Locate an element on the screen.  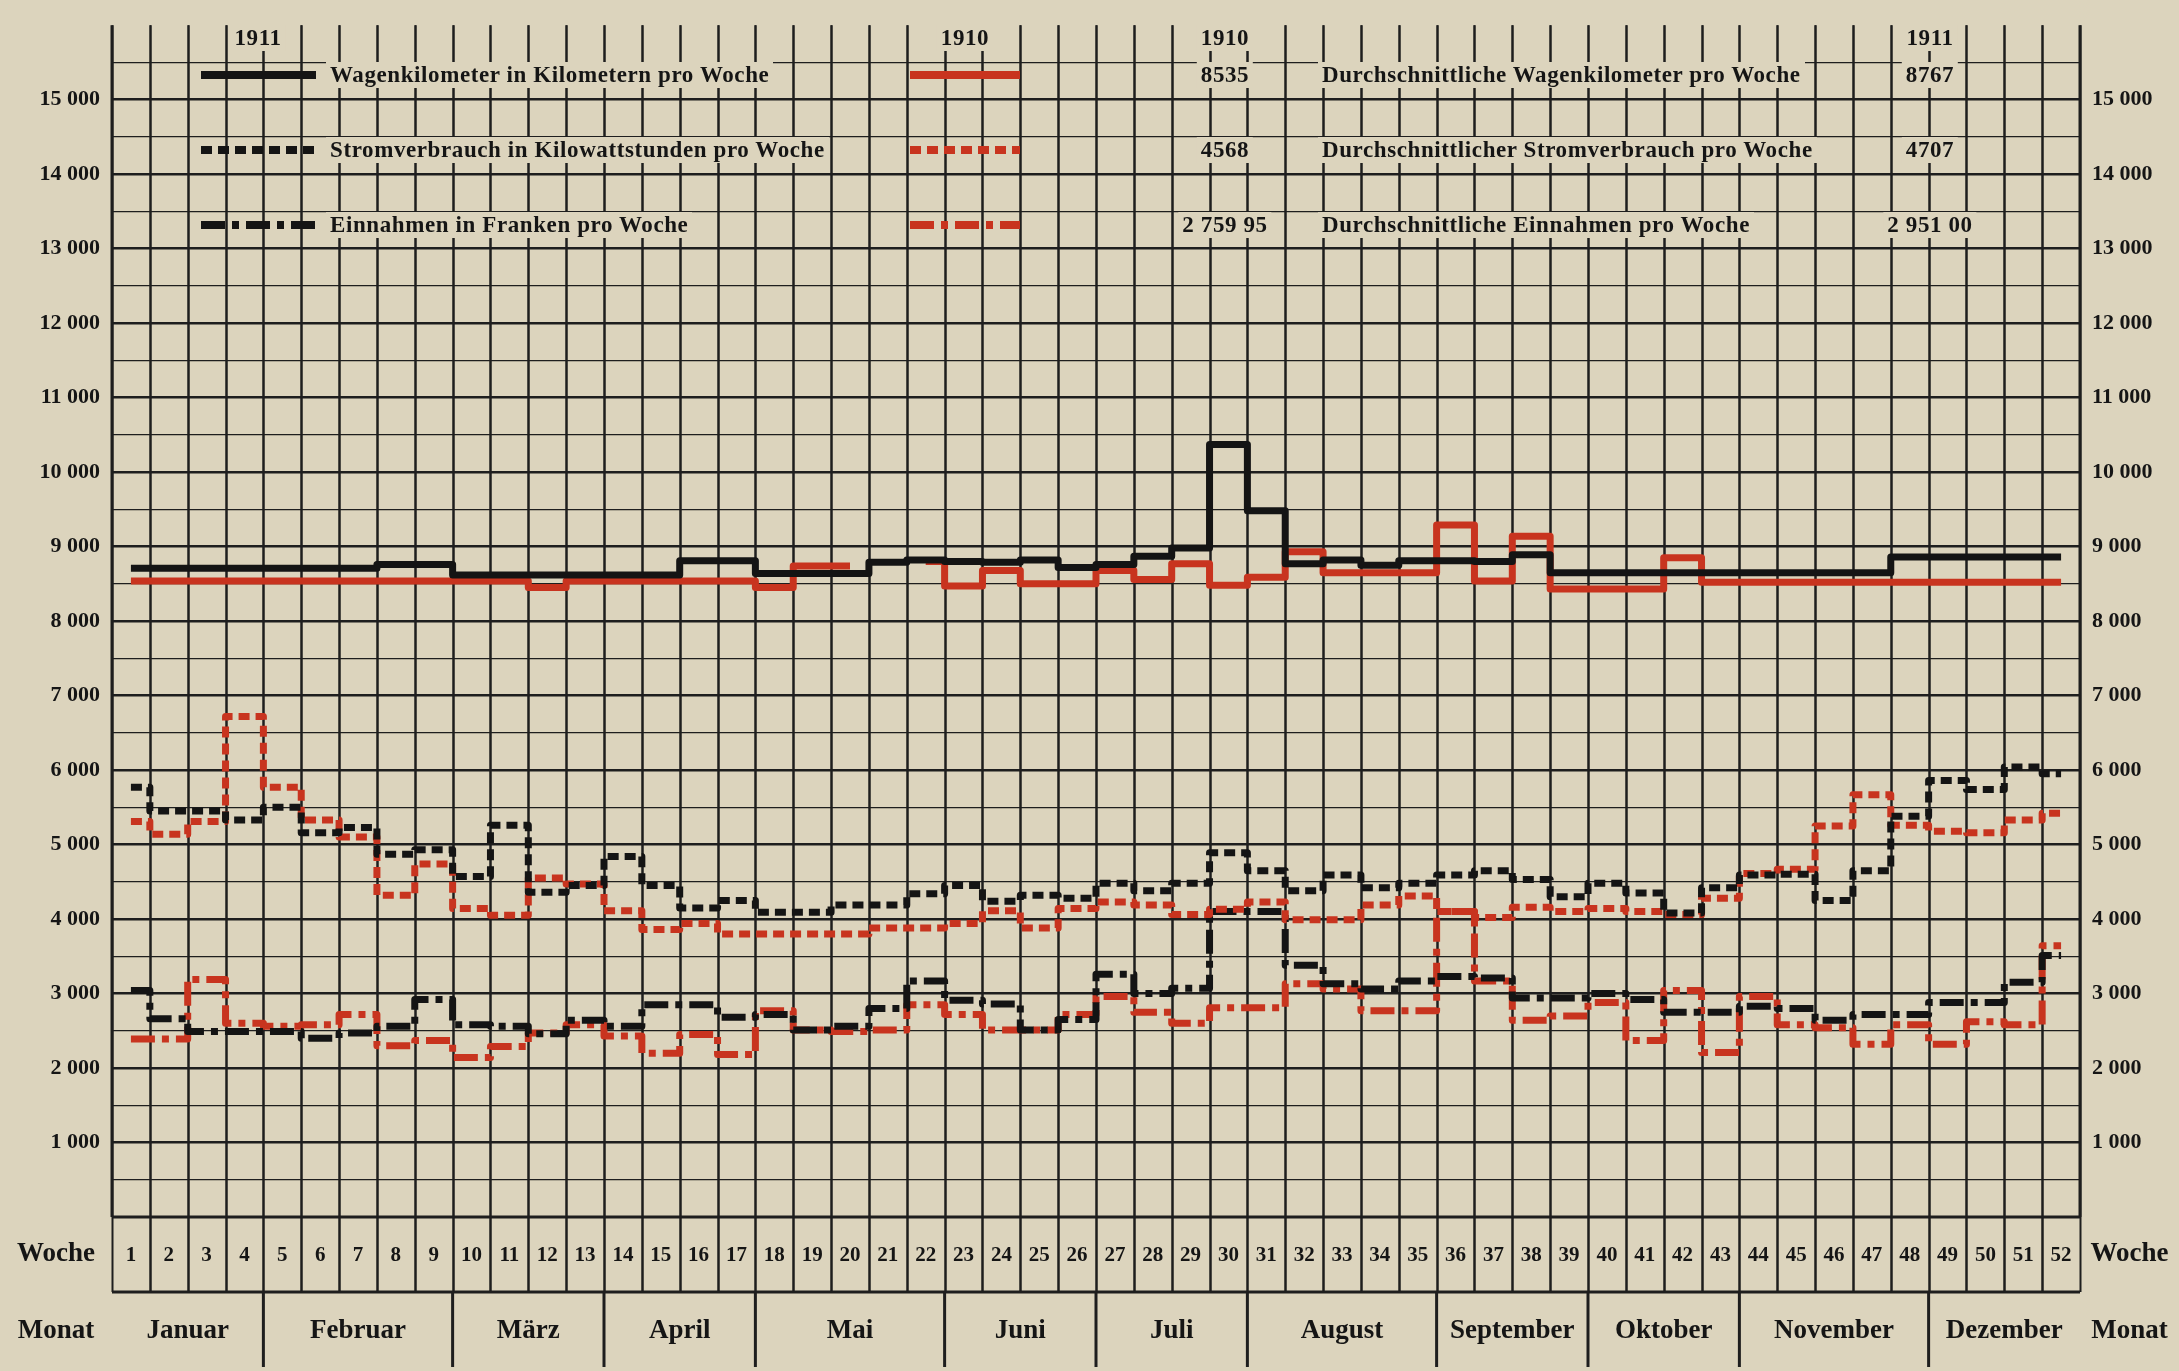
y-tick-label: 11 000 is located at coordinates (70, 396).